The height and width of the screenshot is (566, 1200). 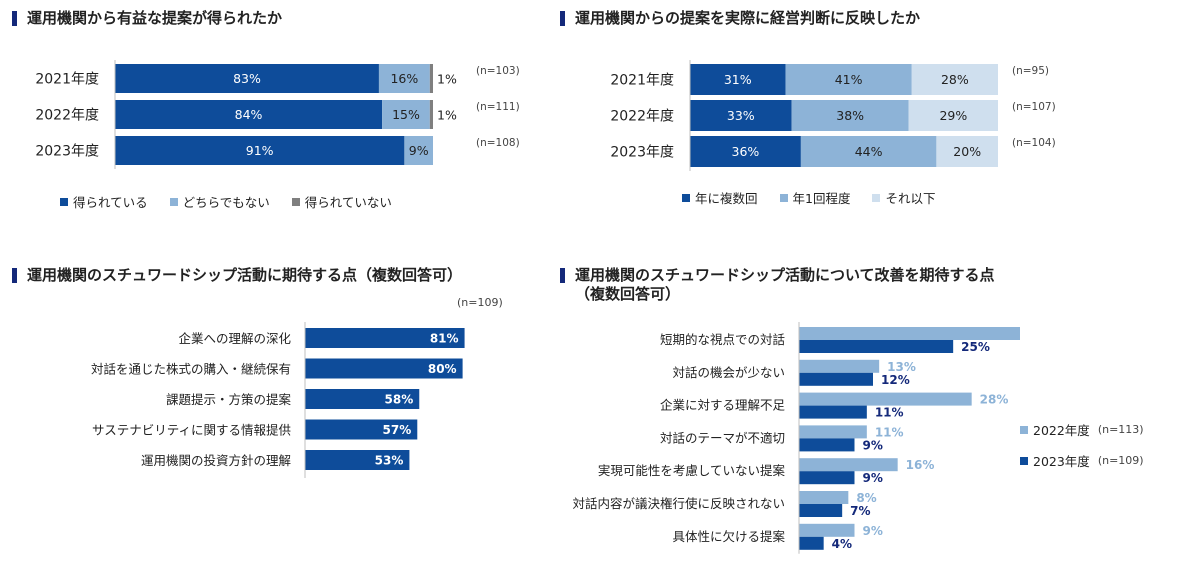 What do you see at coordinates (341, 201) in the screenshot?
I see `legend-item-no: 得られていない` at bounding box center [341, 201].